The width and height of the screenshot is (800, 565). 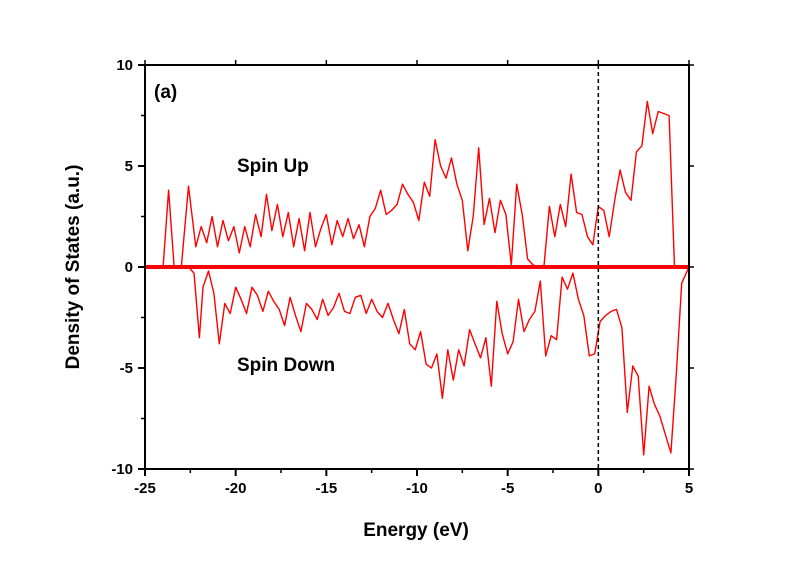 What do you see at coordinates (286, 365) in the screenshot?
I see `spin-down-annotation: Spin Down` at bounding box center [286, 365].